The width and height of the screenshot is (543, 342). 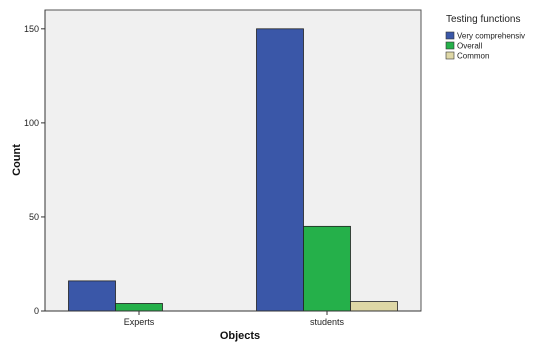 I want to click on y-axis-title: Count, so click(x=17, y=160).